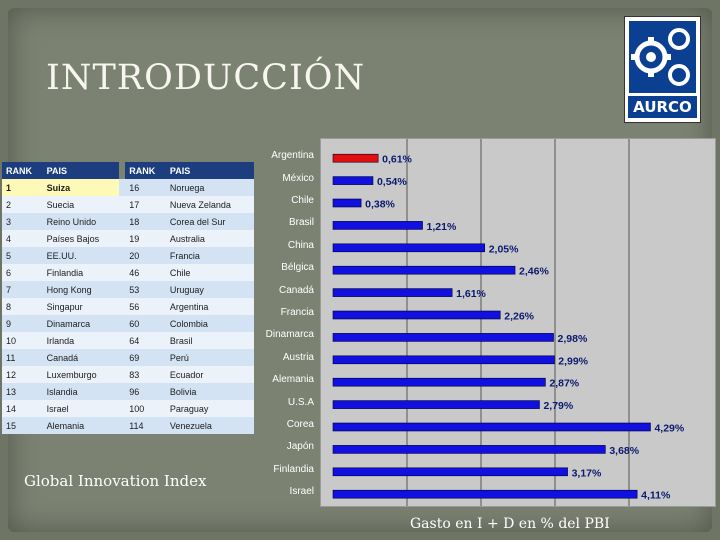 This screenshot has height=540, width=720. I want to click on rank-cell: 96, so click(145, 391).